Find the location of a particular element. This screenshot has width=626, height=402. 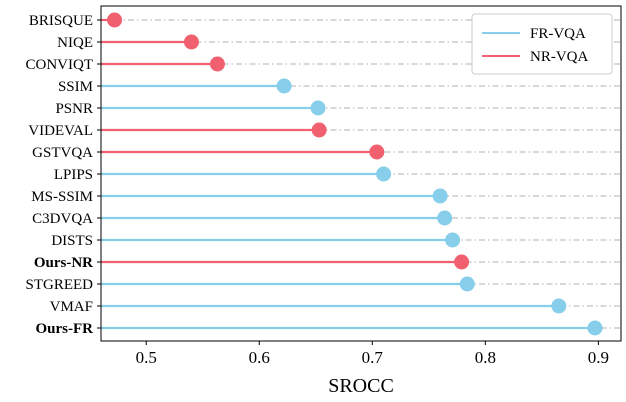

y-label-psnr: PSNR is located at coordinates (74, 109).